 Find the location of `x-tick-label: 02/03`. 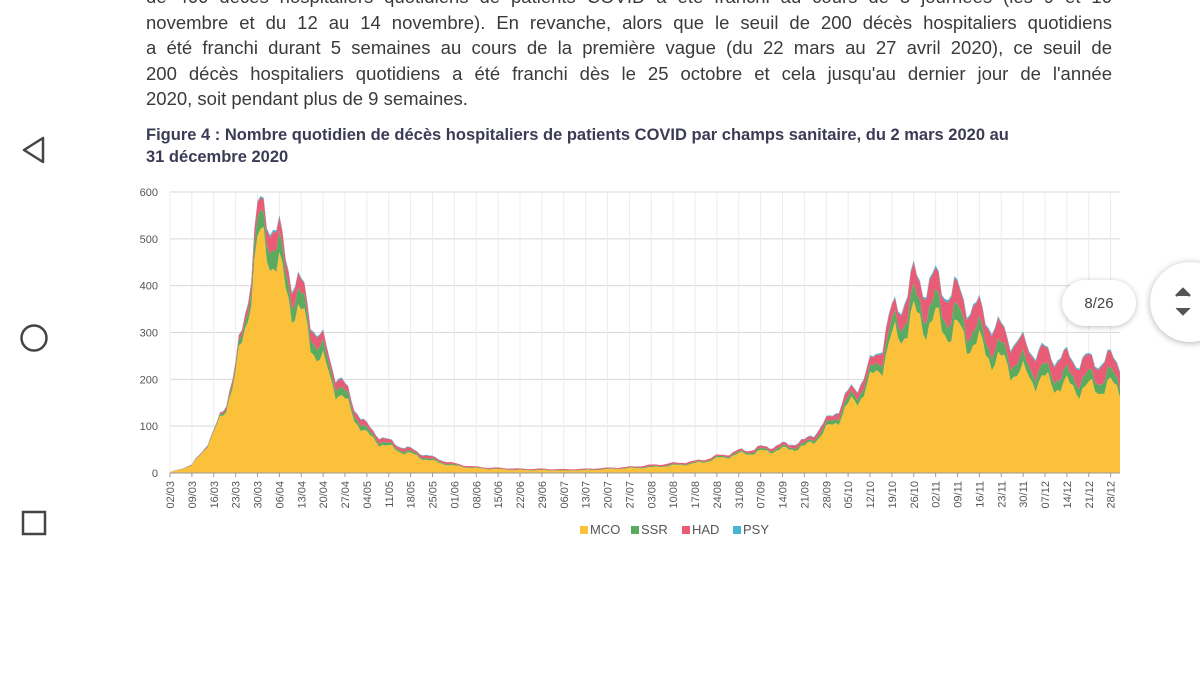

x-tick-label: 02/03 is located at coordinates (171, 495).